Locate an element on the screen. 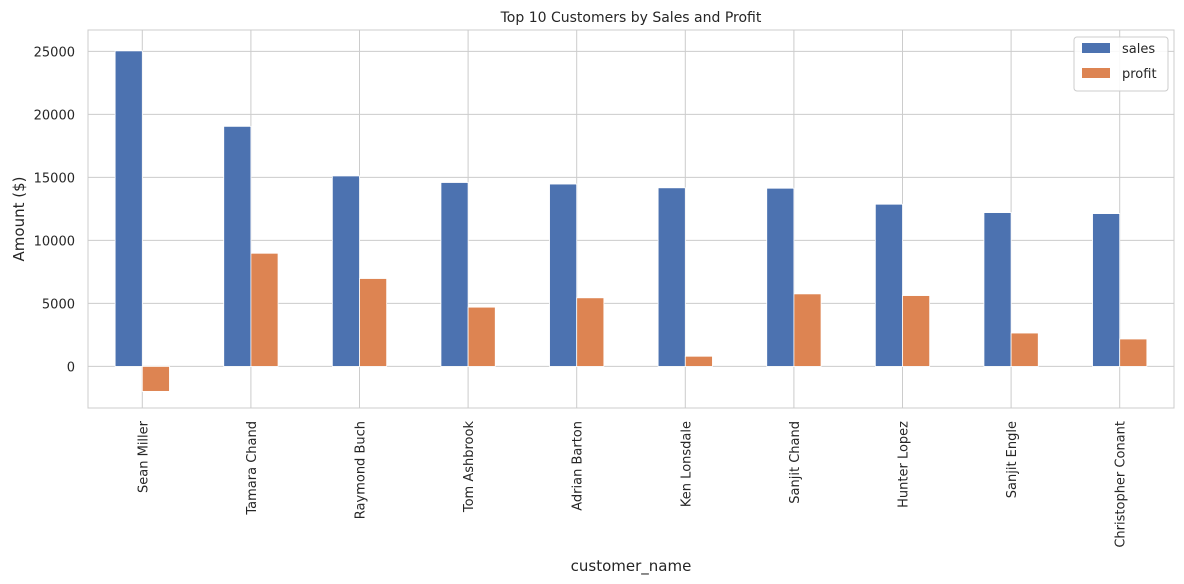 This screenshot has height=584, width=1184. chart-title: Top 10 Customers by Sales and Profit is located at coordinates (631, 18).